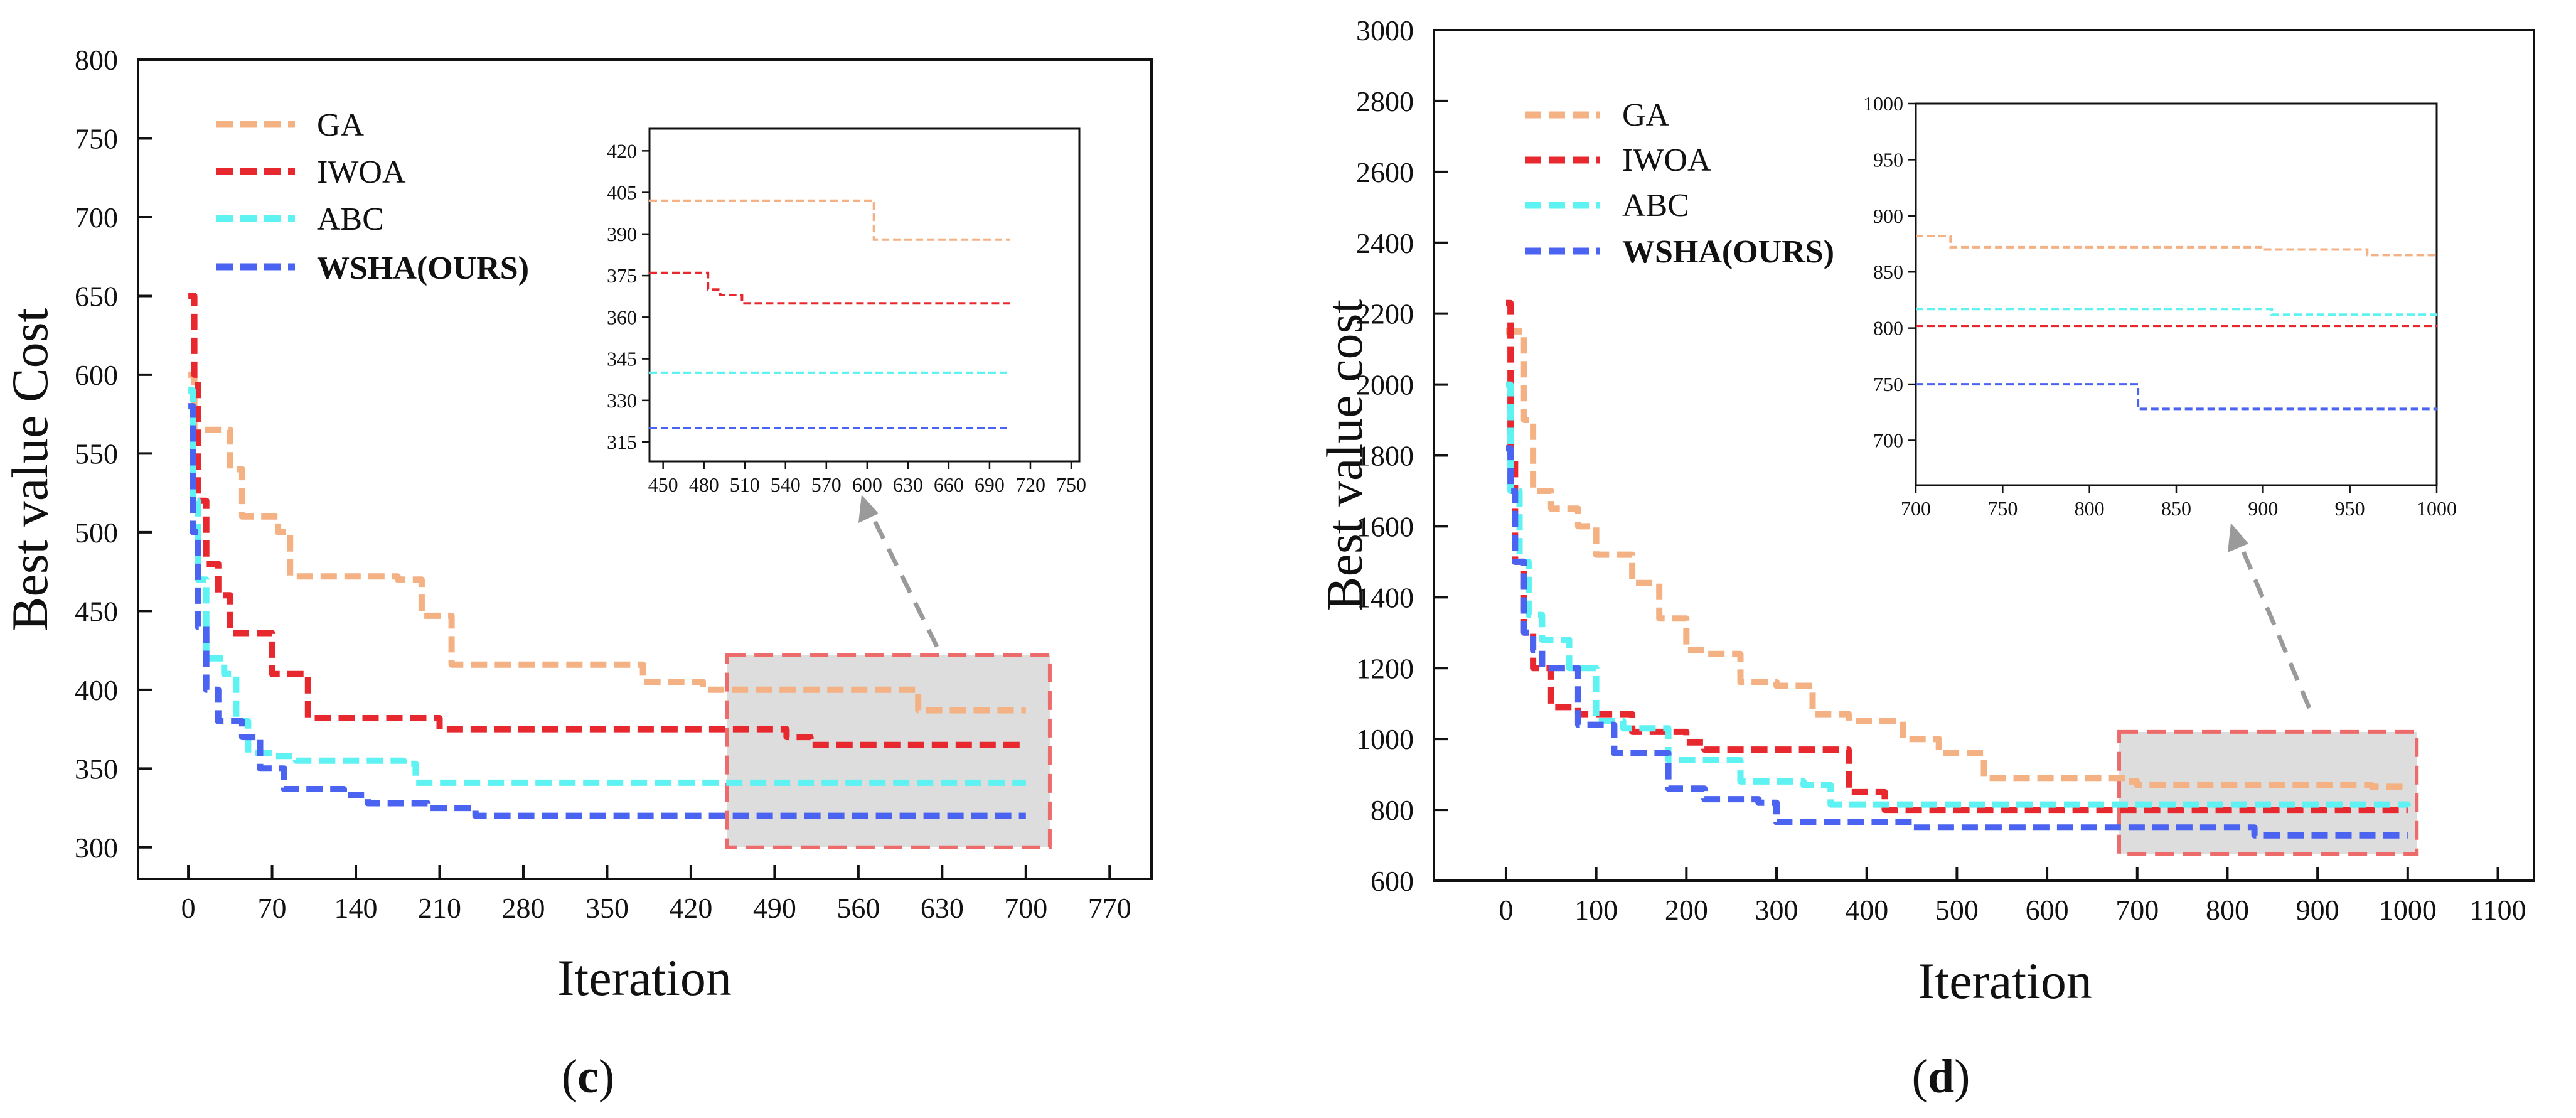  What do you see at coordinates (1385, 243) in the screenshot?
I see `panel-d-y-tick-label: 2400` at bounding box center [1385, 243].